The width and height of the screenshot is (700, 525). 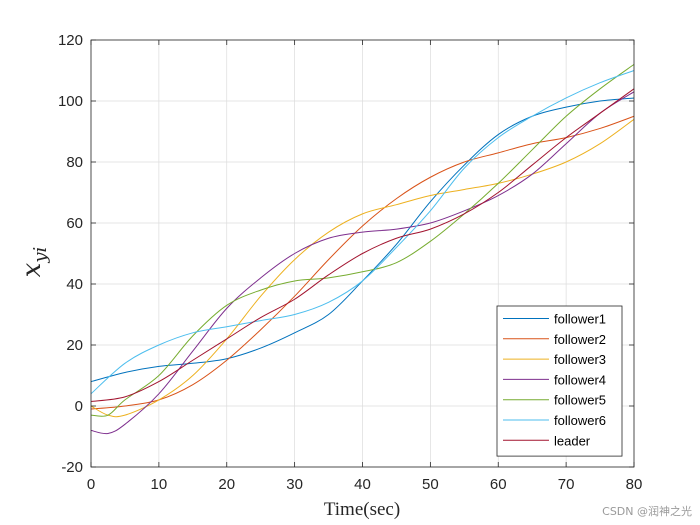 I want to click on y-tick-label: 100, so click(x=70, y=101).